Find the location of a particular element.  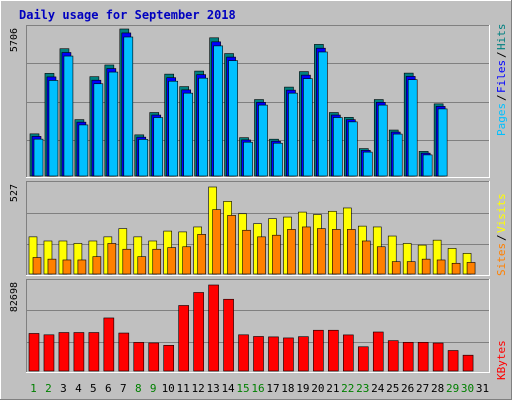

x-tick-label-1: 1 is located at coordinates (33, 388).